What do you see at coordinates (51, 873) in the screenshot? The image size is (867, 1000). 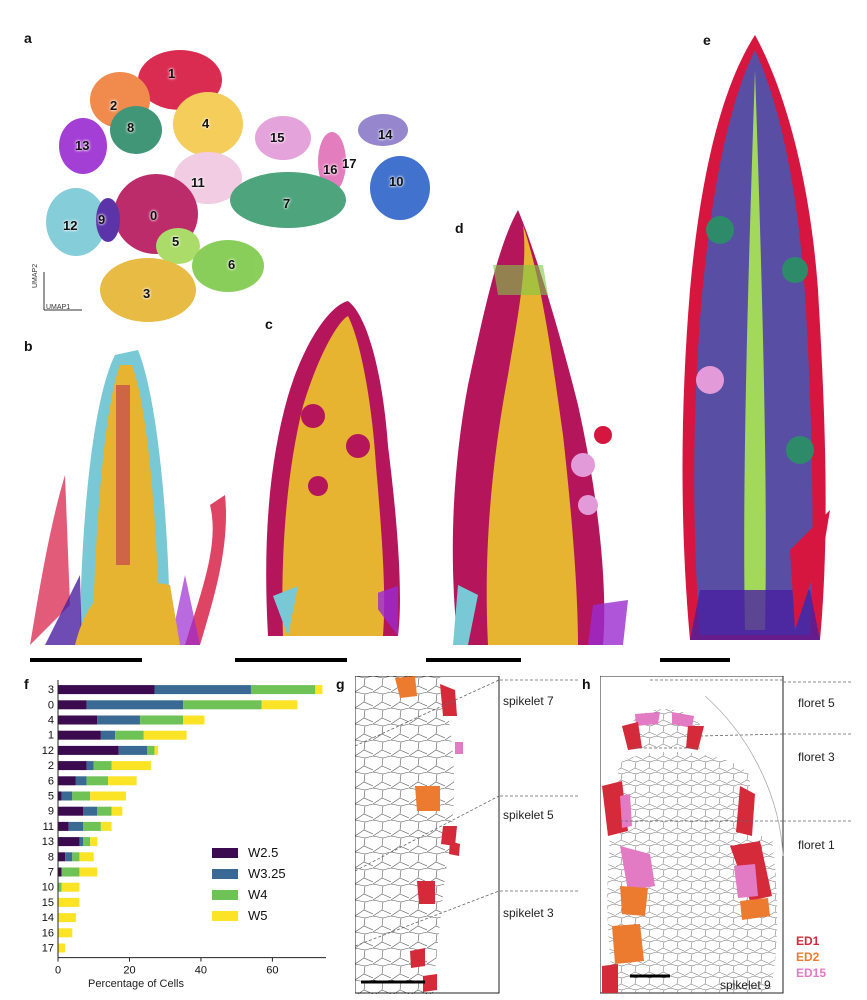 I see `y-tick-label: 7` at bounding box center [51, 873].